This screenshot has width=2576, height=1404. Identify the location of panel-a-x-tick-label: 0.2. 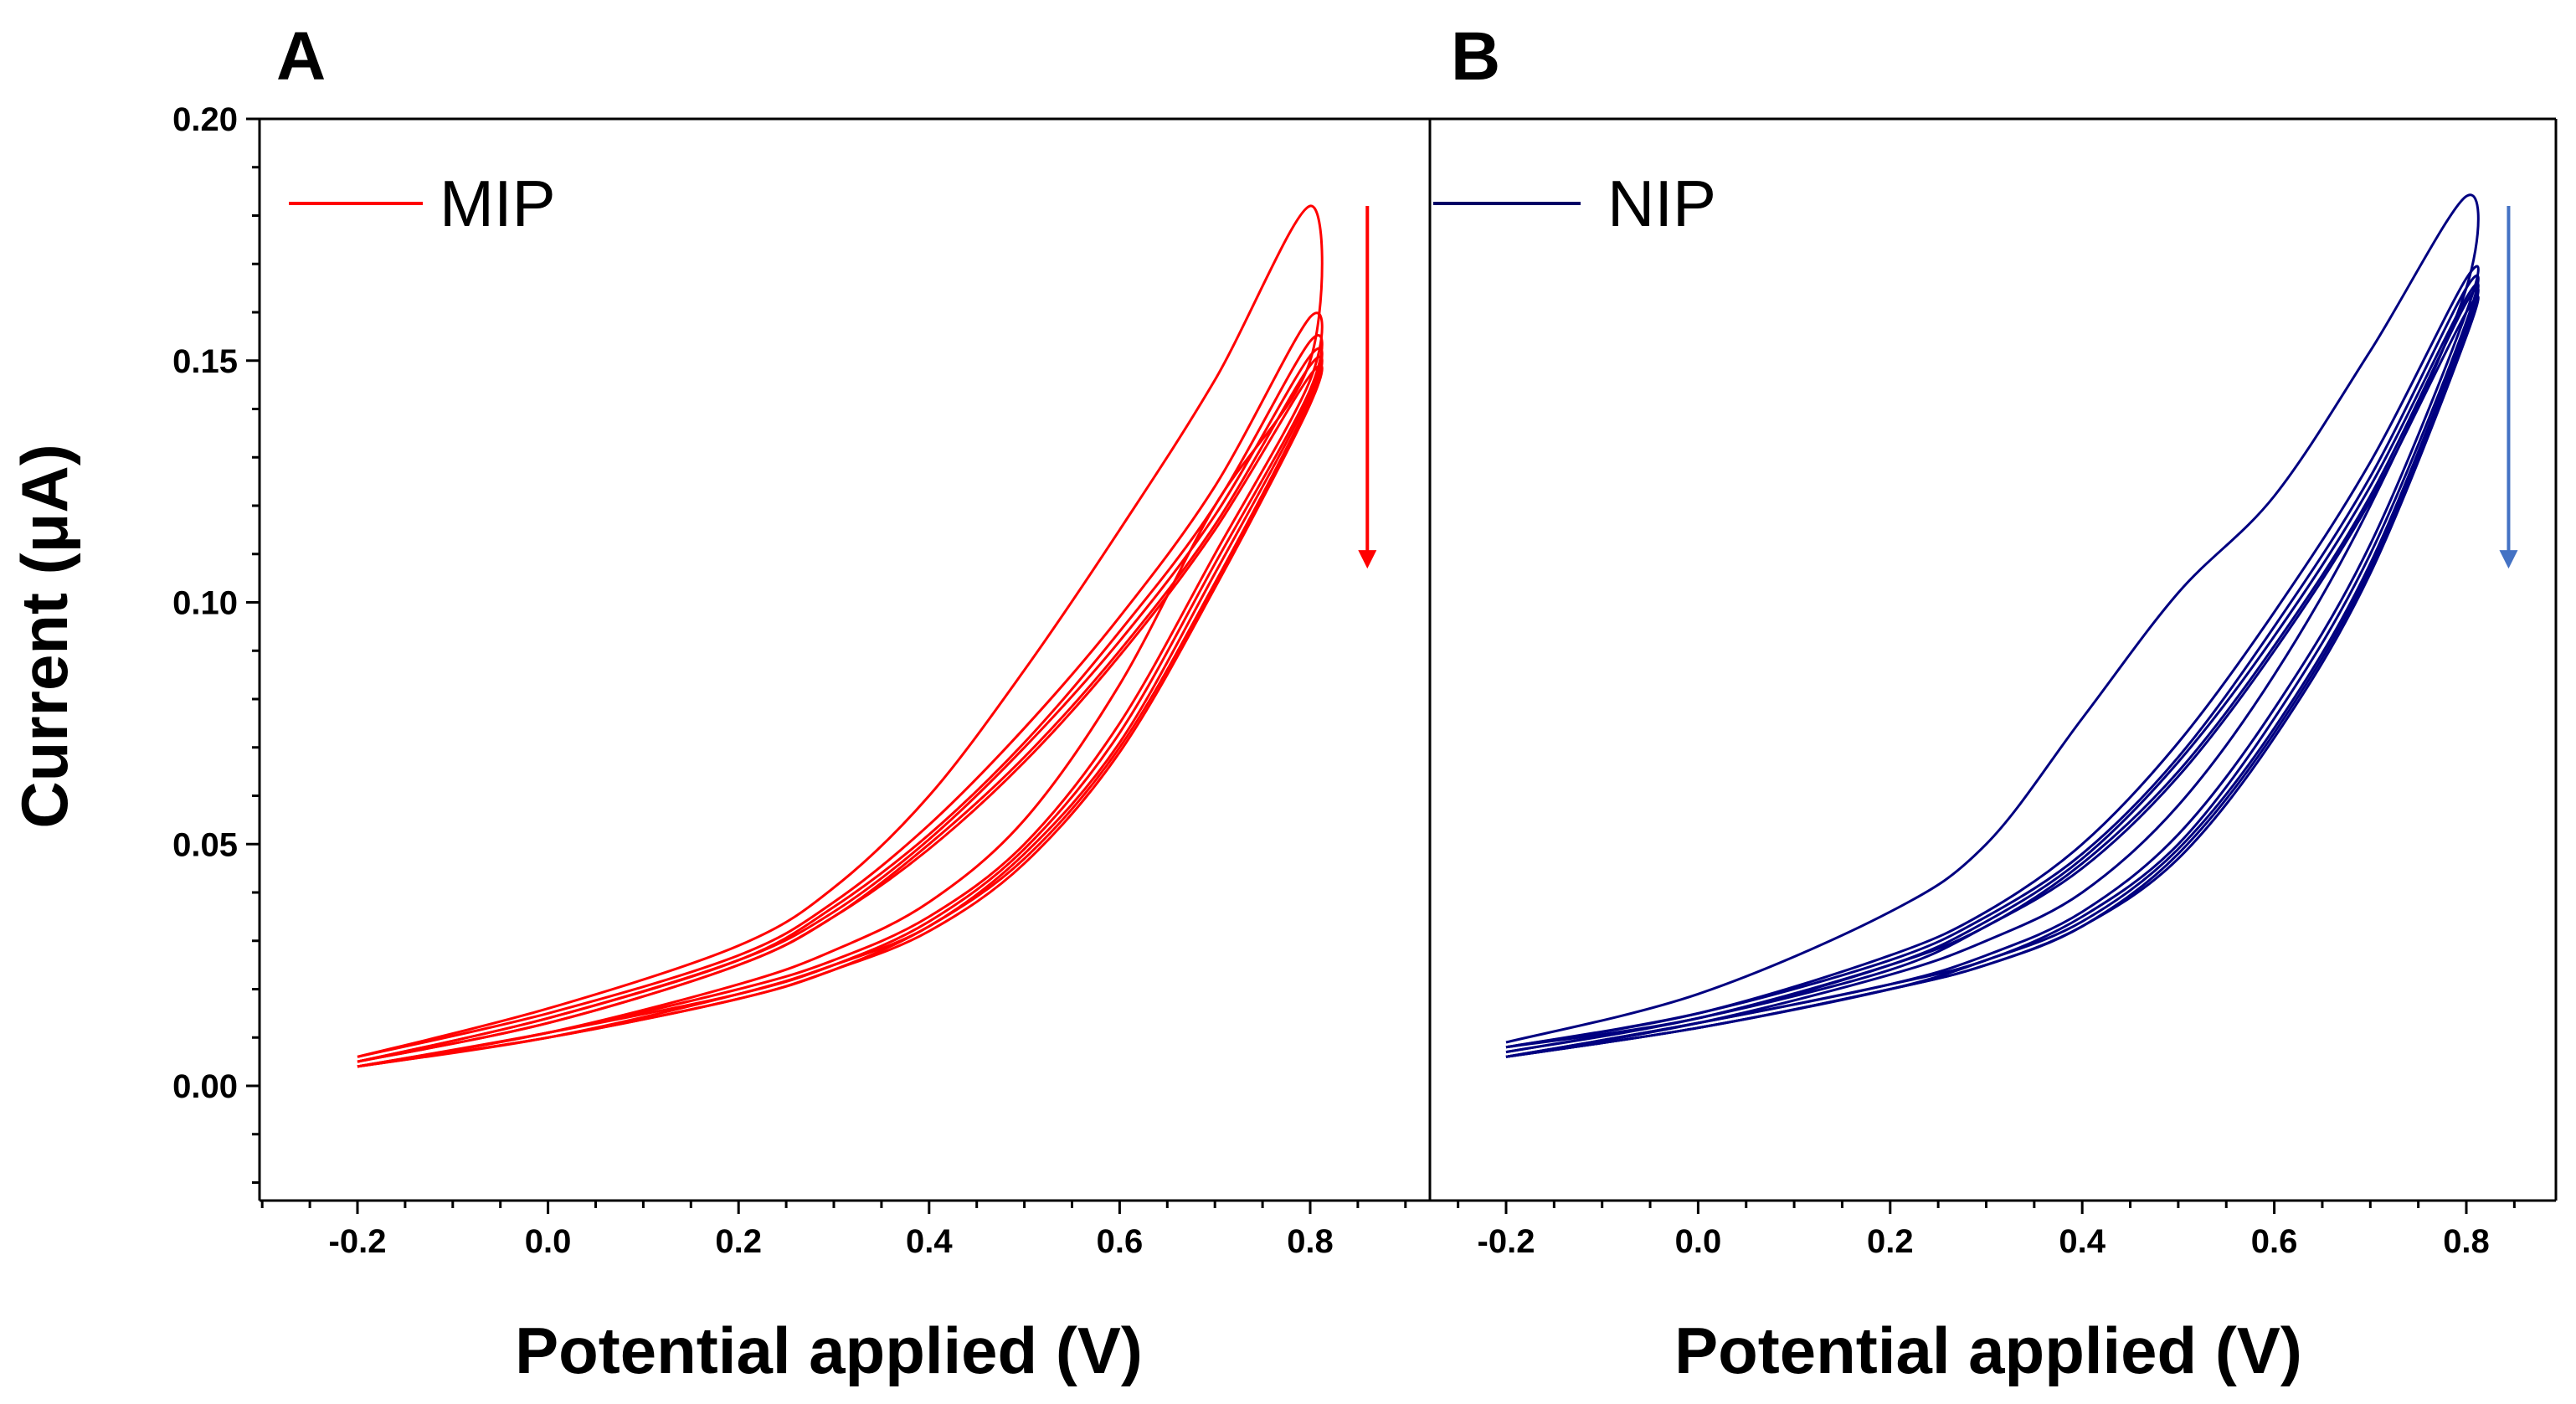
(739, 1241).